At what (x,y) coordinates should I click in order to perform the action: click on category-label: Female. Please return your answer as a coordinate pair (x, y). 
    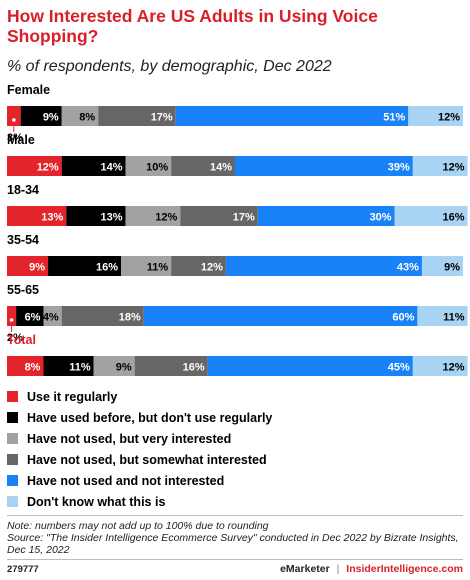
    Looking at the image, I should click on (28, 90).